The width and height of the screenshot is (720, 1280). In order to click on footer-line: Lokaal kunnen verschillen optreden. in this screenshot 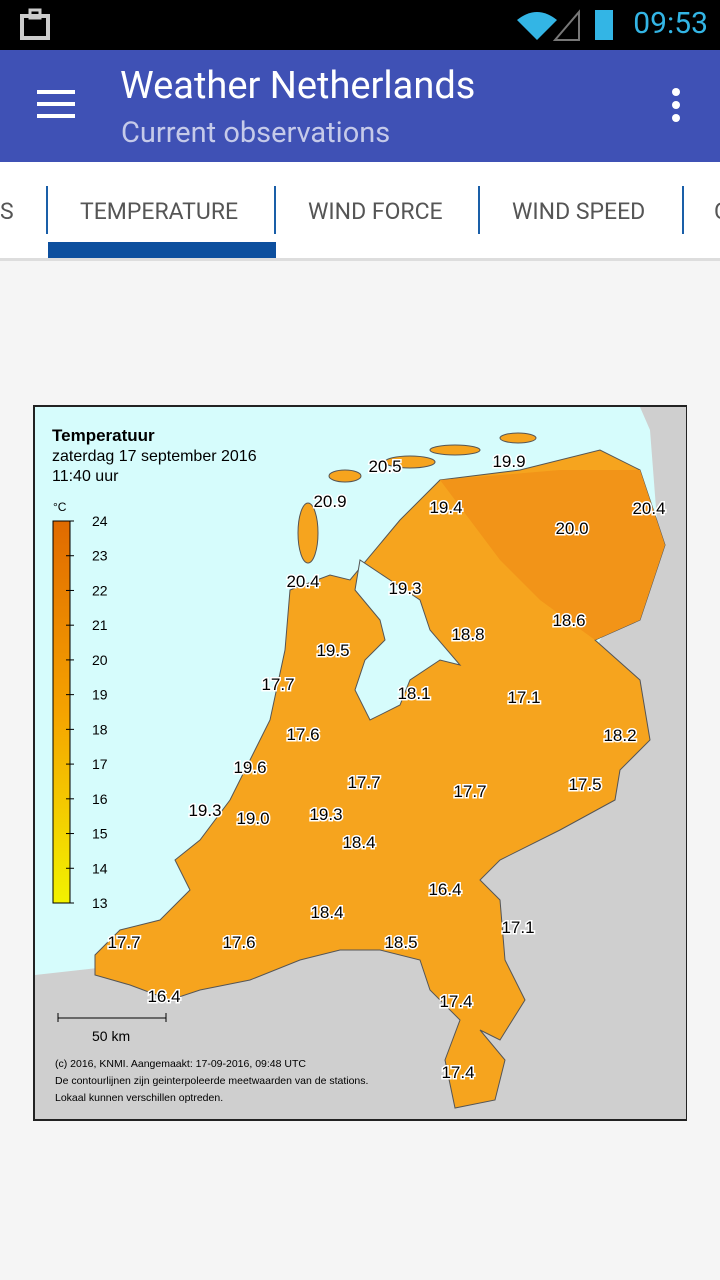, I will do `click(139, 1098)`.